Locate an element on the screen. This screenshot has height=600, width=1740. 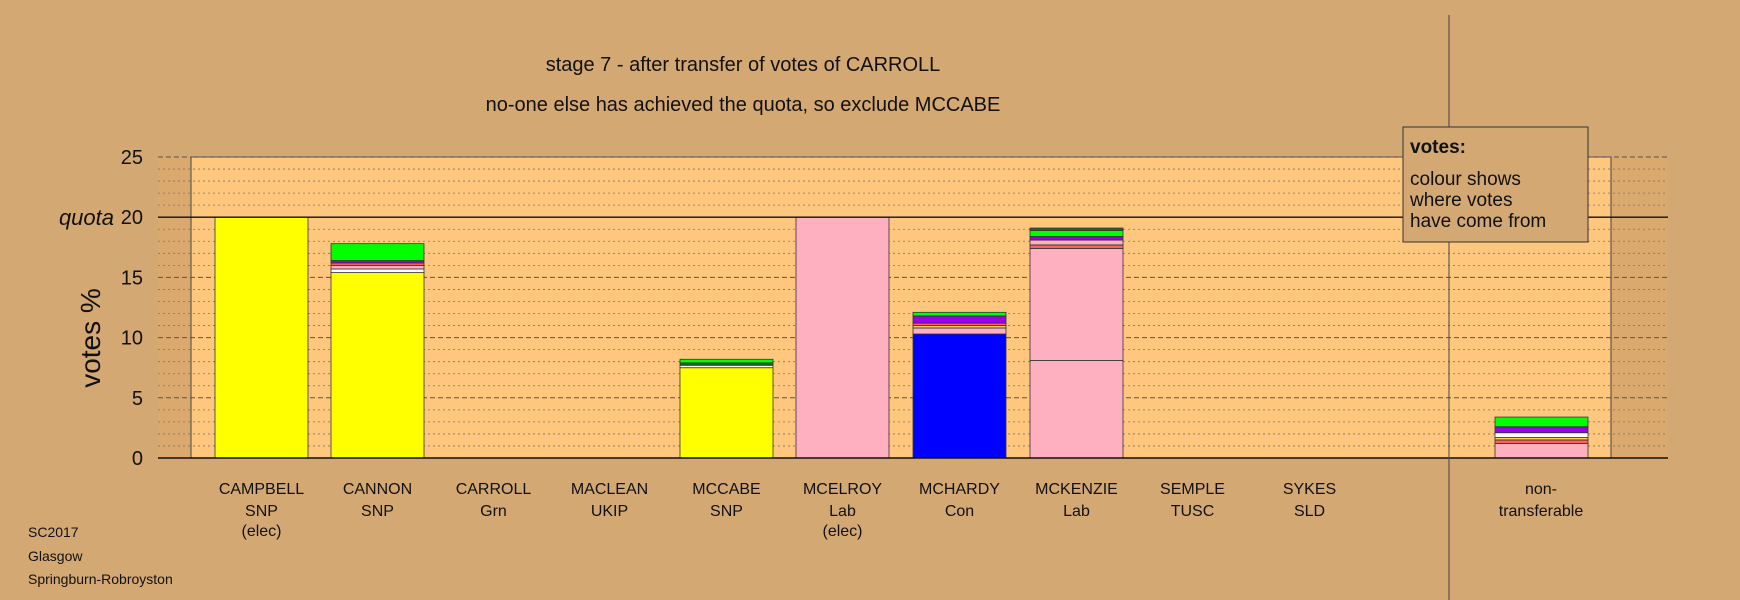
candidate-name-label: MACLEAN is located at coordinates (609, 489).